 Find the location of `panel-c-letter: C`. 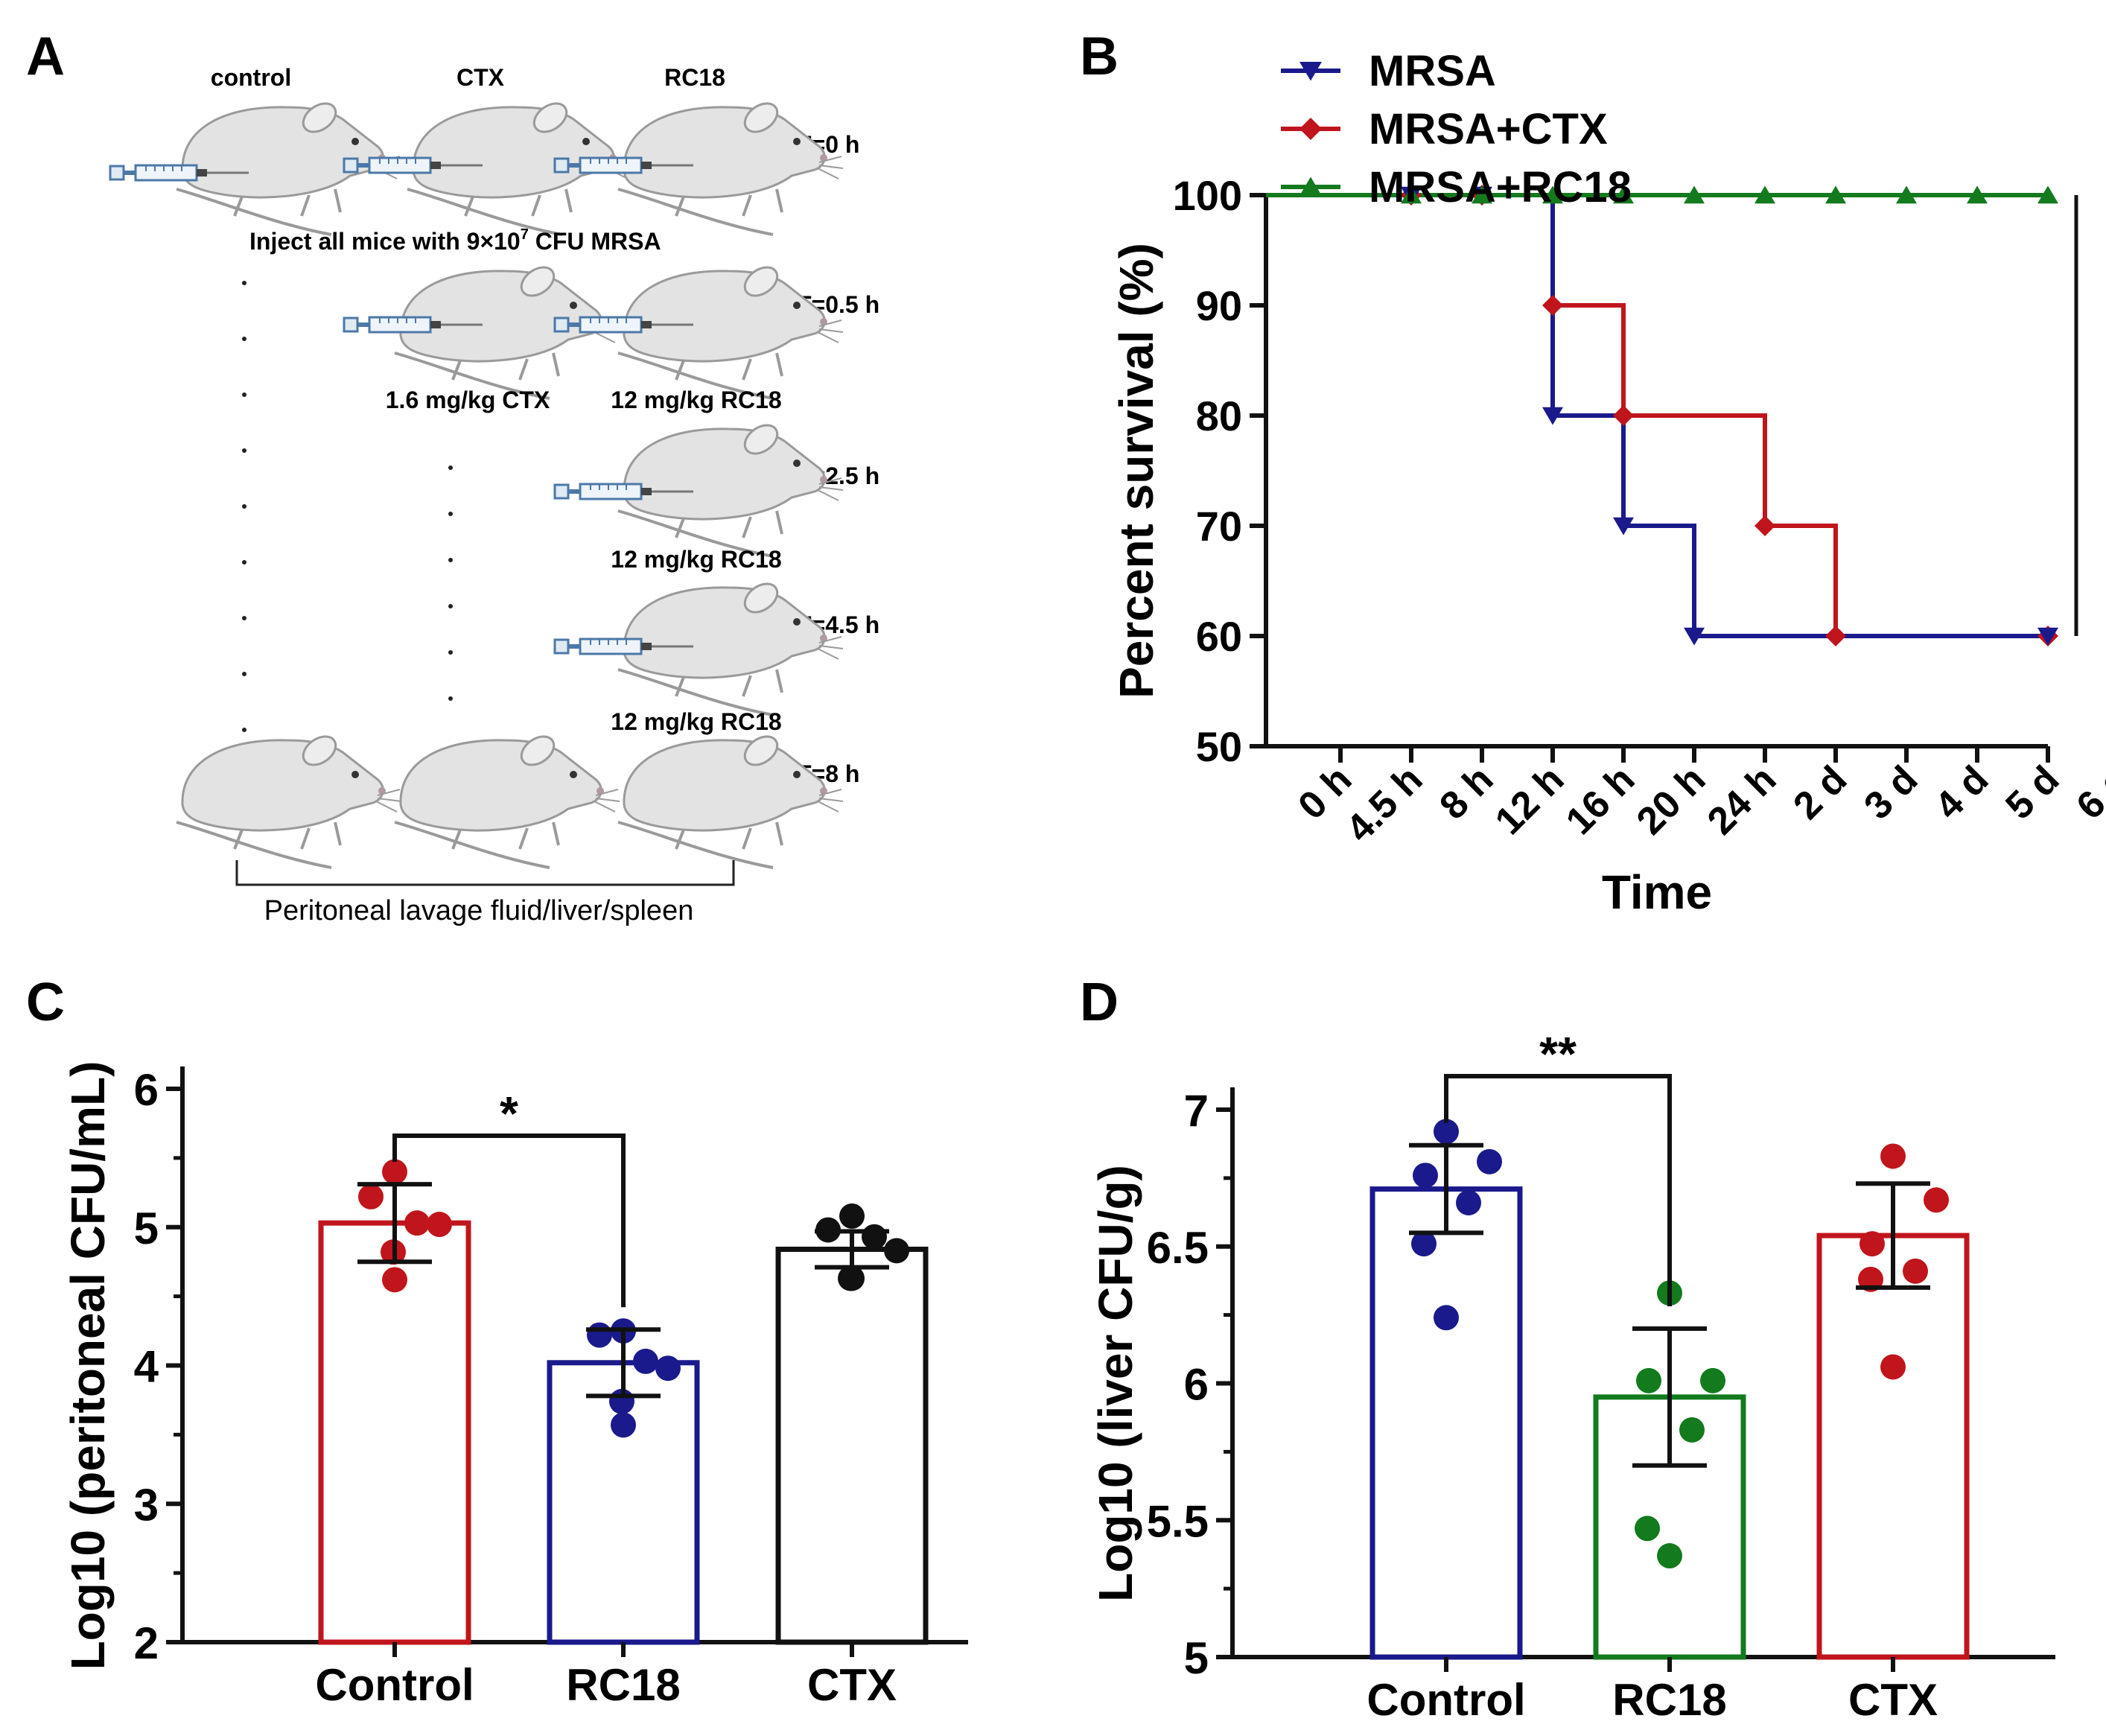

panel-c-letter: C is located at coordinates (45, 1002).